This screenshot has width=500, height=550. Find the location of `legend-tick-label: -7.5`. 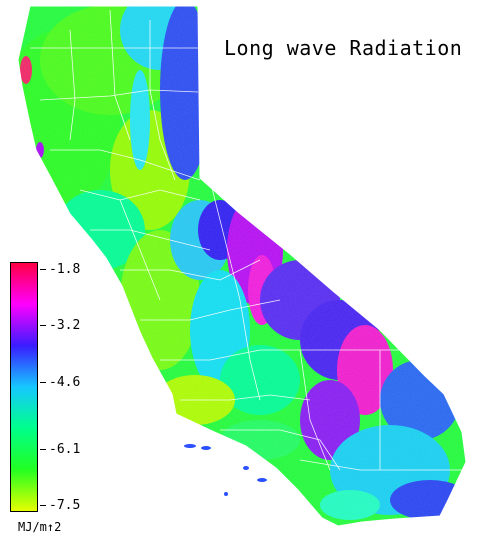

legend-tick-label: -7.5 is located at coordinates (60, 506).